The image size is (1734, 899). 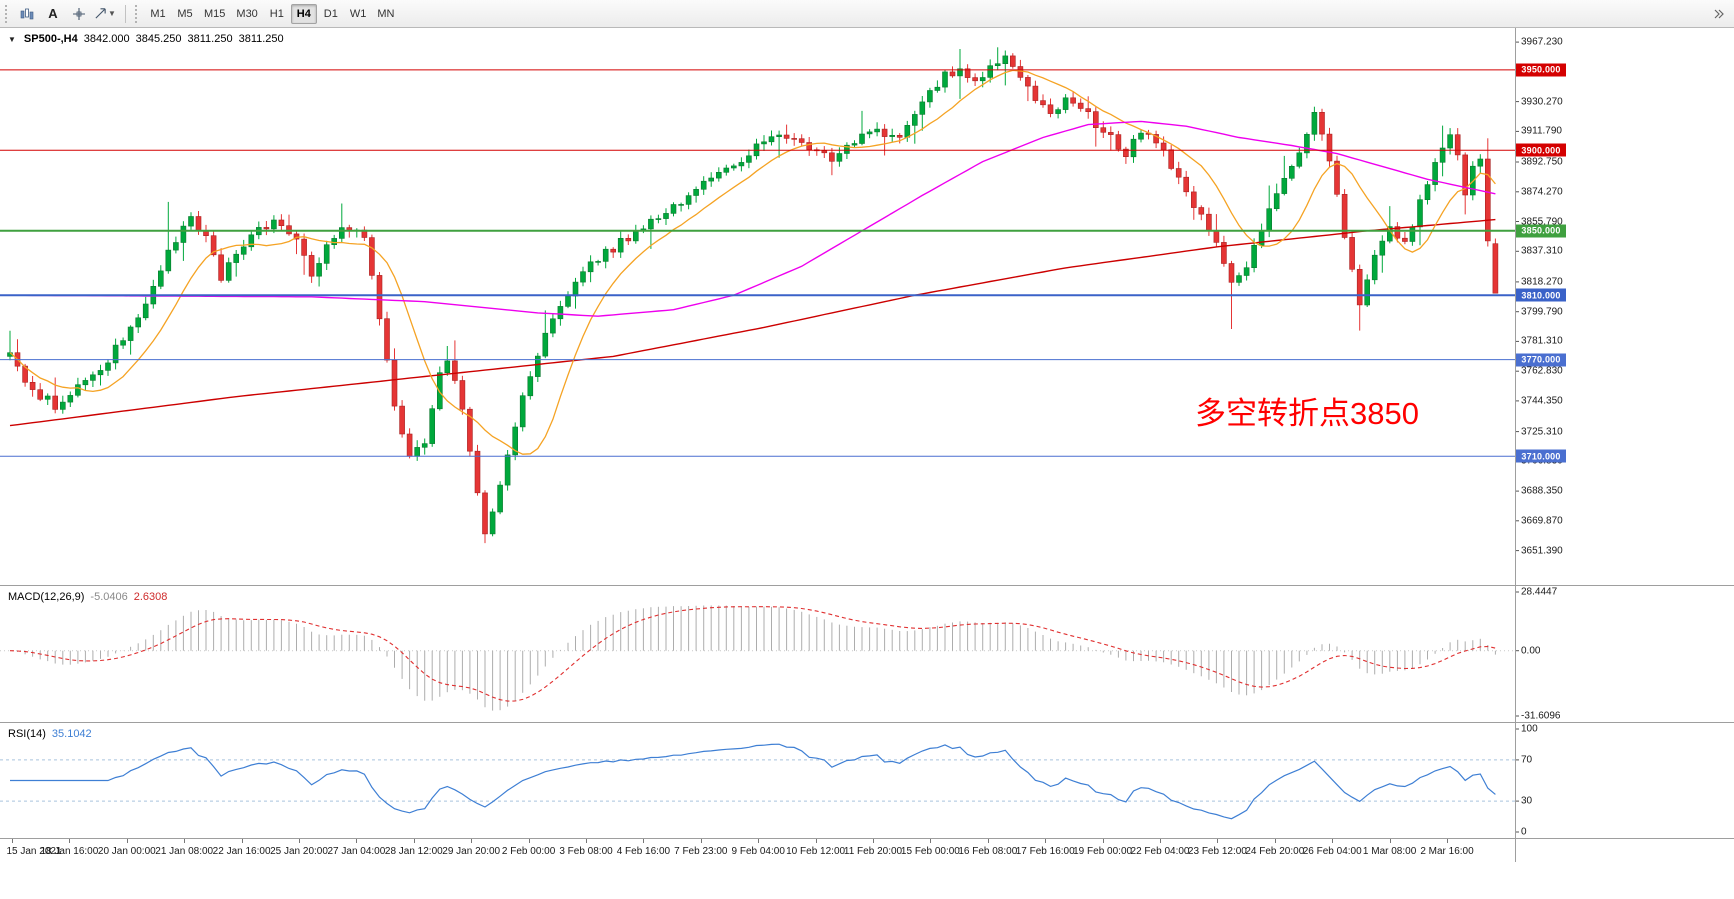 I want to click on high-value: 3845.250, so click(x=158, y=39).